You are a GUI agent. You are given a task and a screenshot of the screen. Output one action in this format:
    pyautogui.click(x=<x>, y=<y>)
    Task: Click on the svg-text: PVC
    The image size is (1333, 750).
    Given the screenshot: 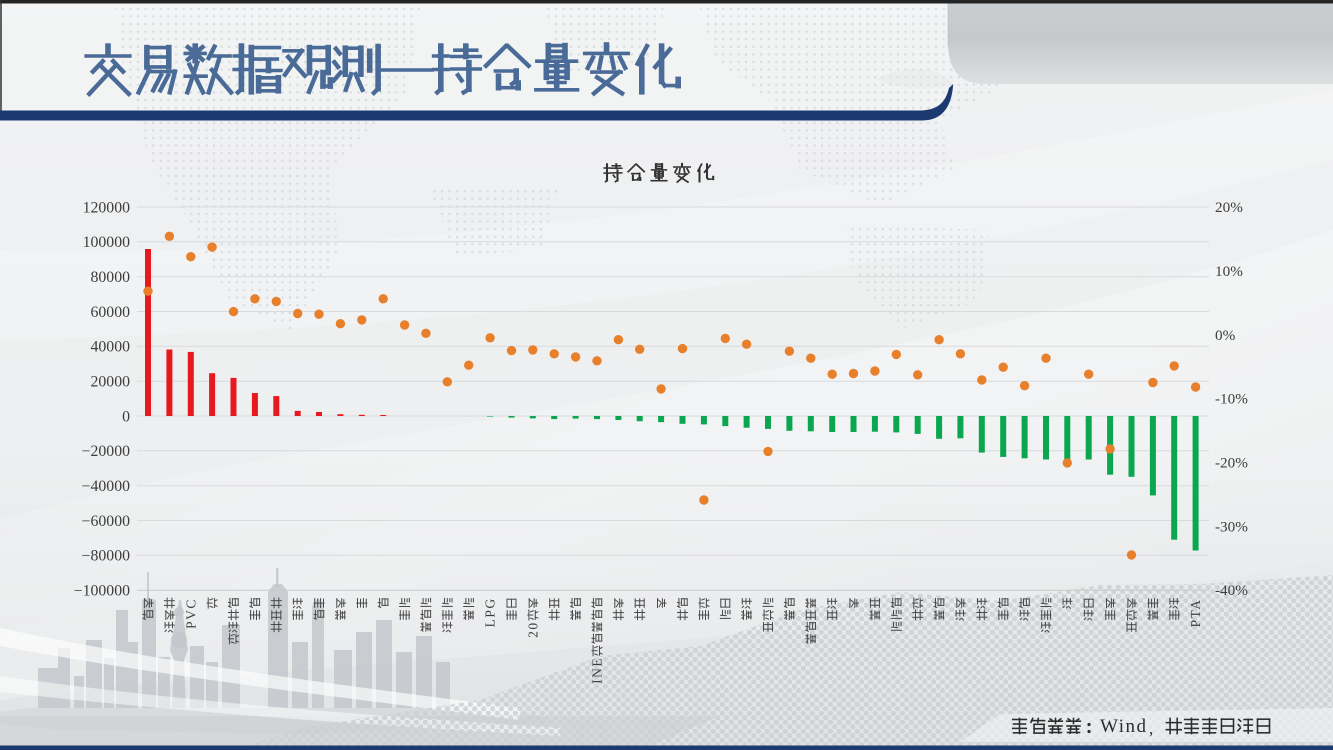 What is the action you would take?
    pyautogui.click(x=190, y=613)
    